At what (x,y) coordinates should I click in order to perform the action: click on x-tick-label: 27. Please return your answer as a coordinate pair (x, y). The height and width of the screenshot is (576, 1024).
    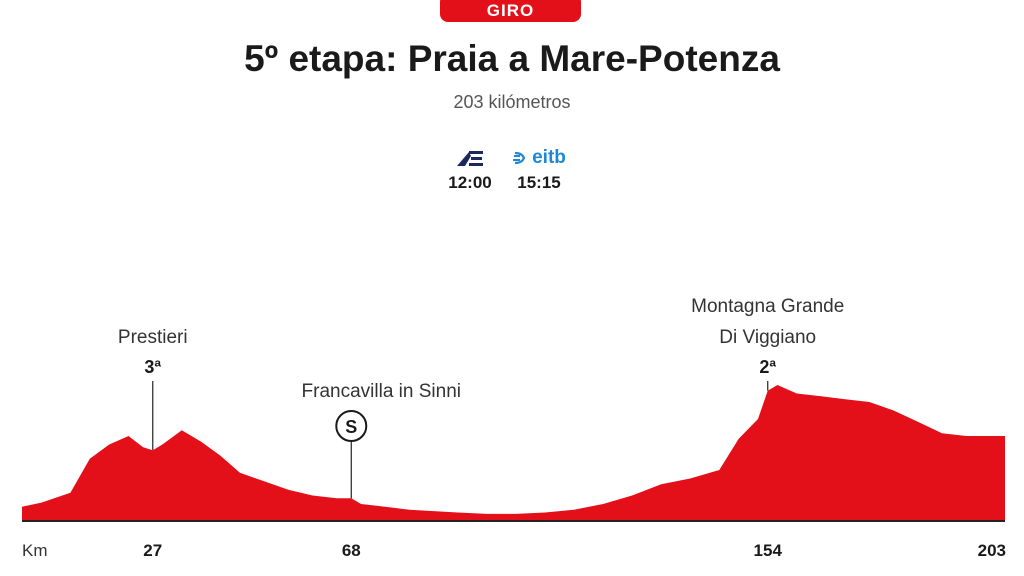
    Looking at the image, I should click on (152, 550).